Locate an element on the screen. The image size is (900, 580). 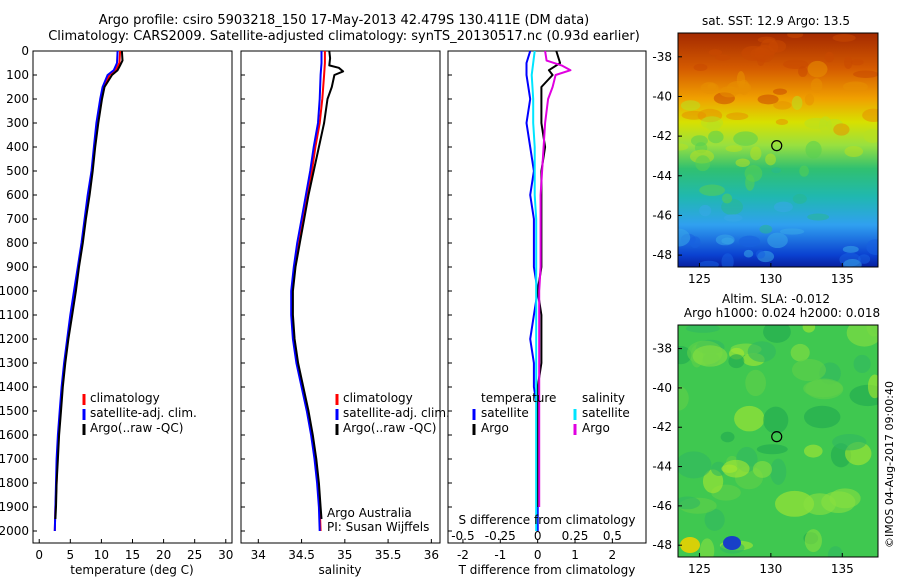
depth-tick-label: 1900 is located at coordinates (14, 507).